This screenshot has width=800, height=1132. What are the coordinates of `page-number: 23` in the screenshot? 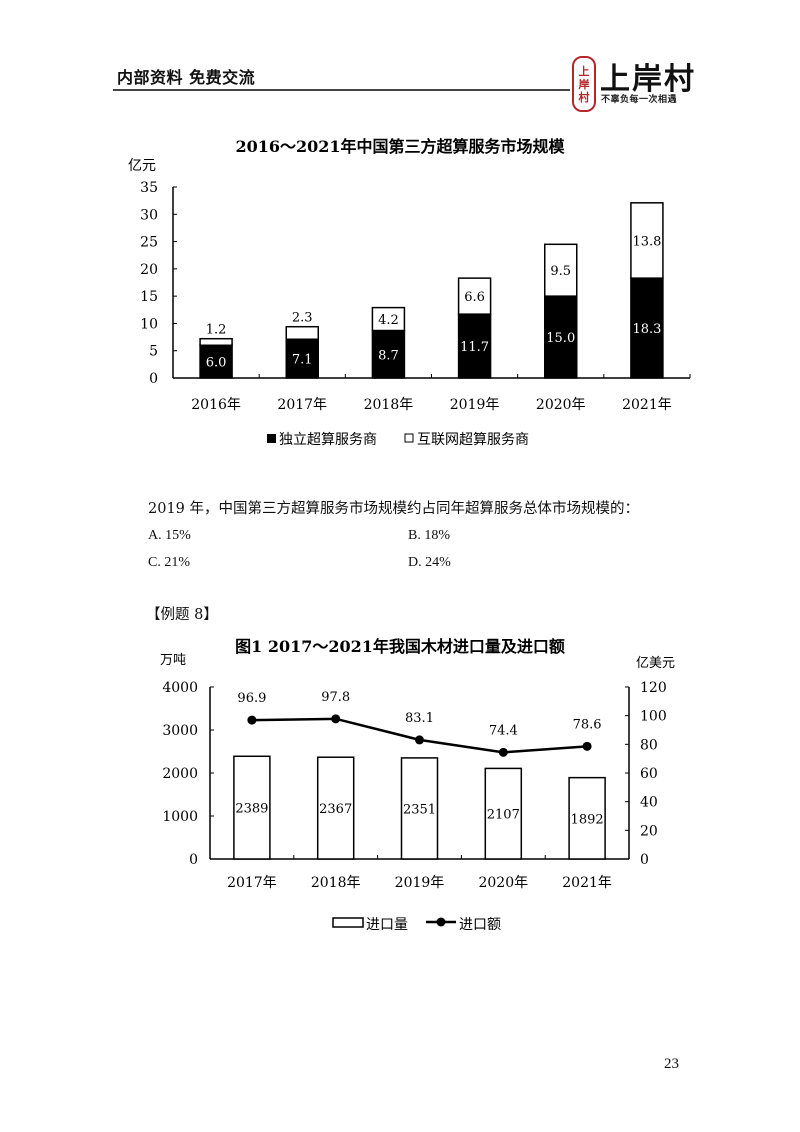 It's located at (671, 1064).